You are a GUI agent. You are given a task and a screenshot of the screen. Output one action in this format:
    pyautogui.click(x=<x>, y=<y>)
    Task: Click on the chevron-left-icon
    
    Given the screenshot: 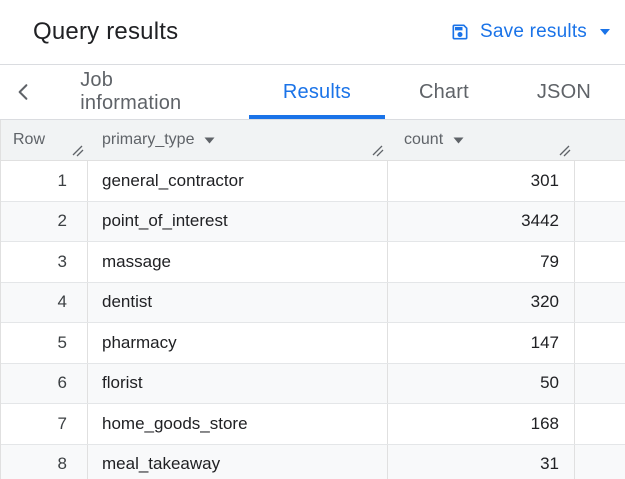 What is the action you would take?
    pyautogui.click(x=23, y=92)
    